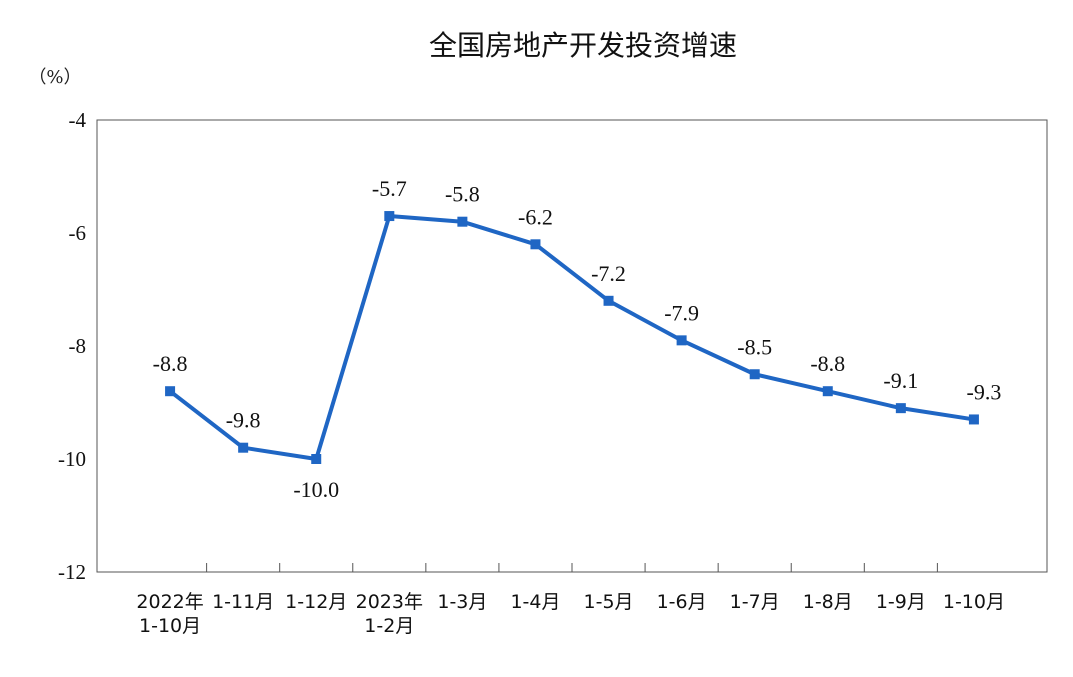  Describe the element at coordinates (984, 391) in the screenshot. I see `data-label: -9.3` at that location.